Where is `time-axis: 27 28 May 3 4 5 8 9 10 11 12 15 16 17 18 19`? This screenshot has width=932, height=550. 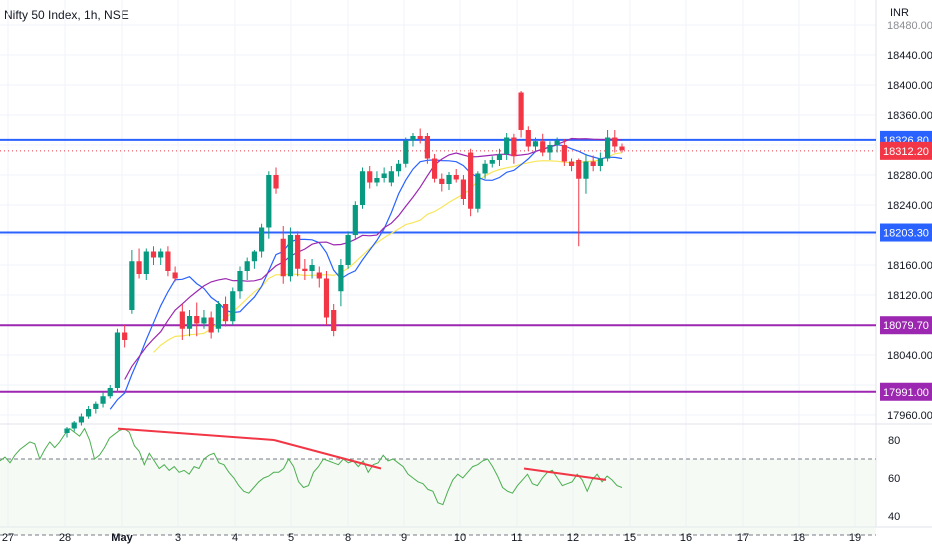
time-axis: 27 28 May 3 4 5 8 9 10 11 12 15 16 17 18 19 is located at coordinates (431, 538).